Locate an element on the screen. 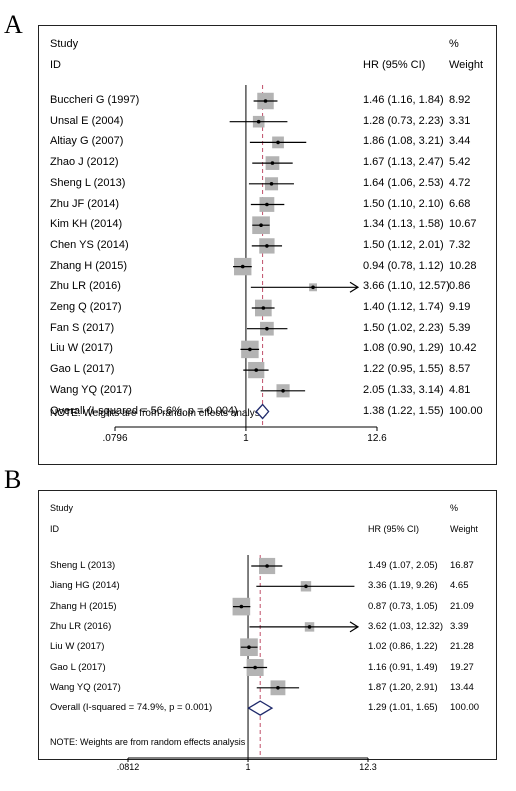 This screenshot has height=791, width=516. study-label: Fan S (2017) is located at coordinates (82, 327).